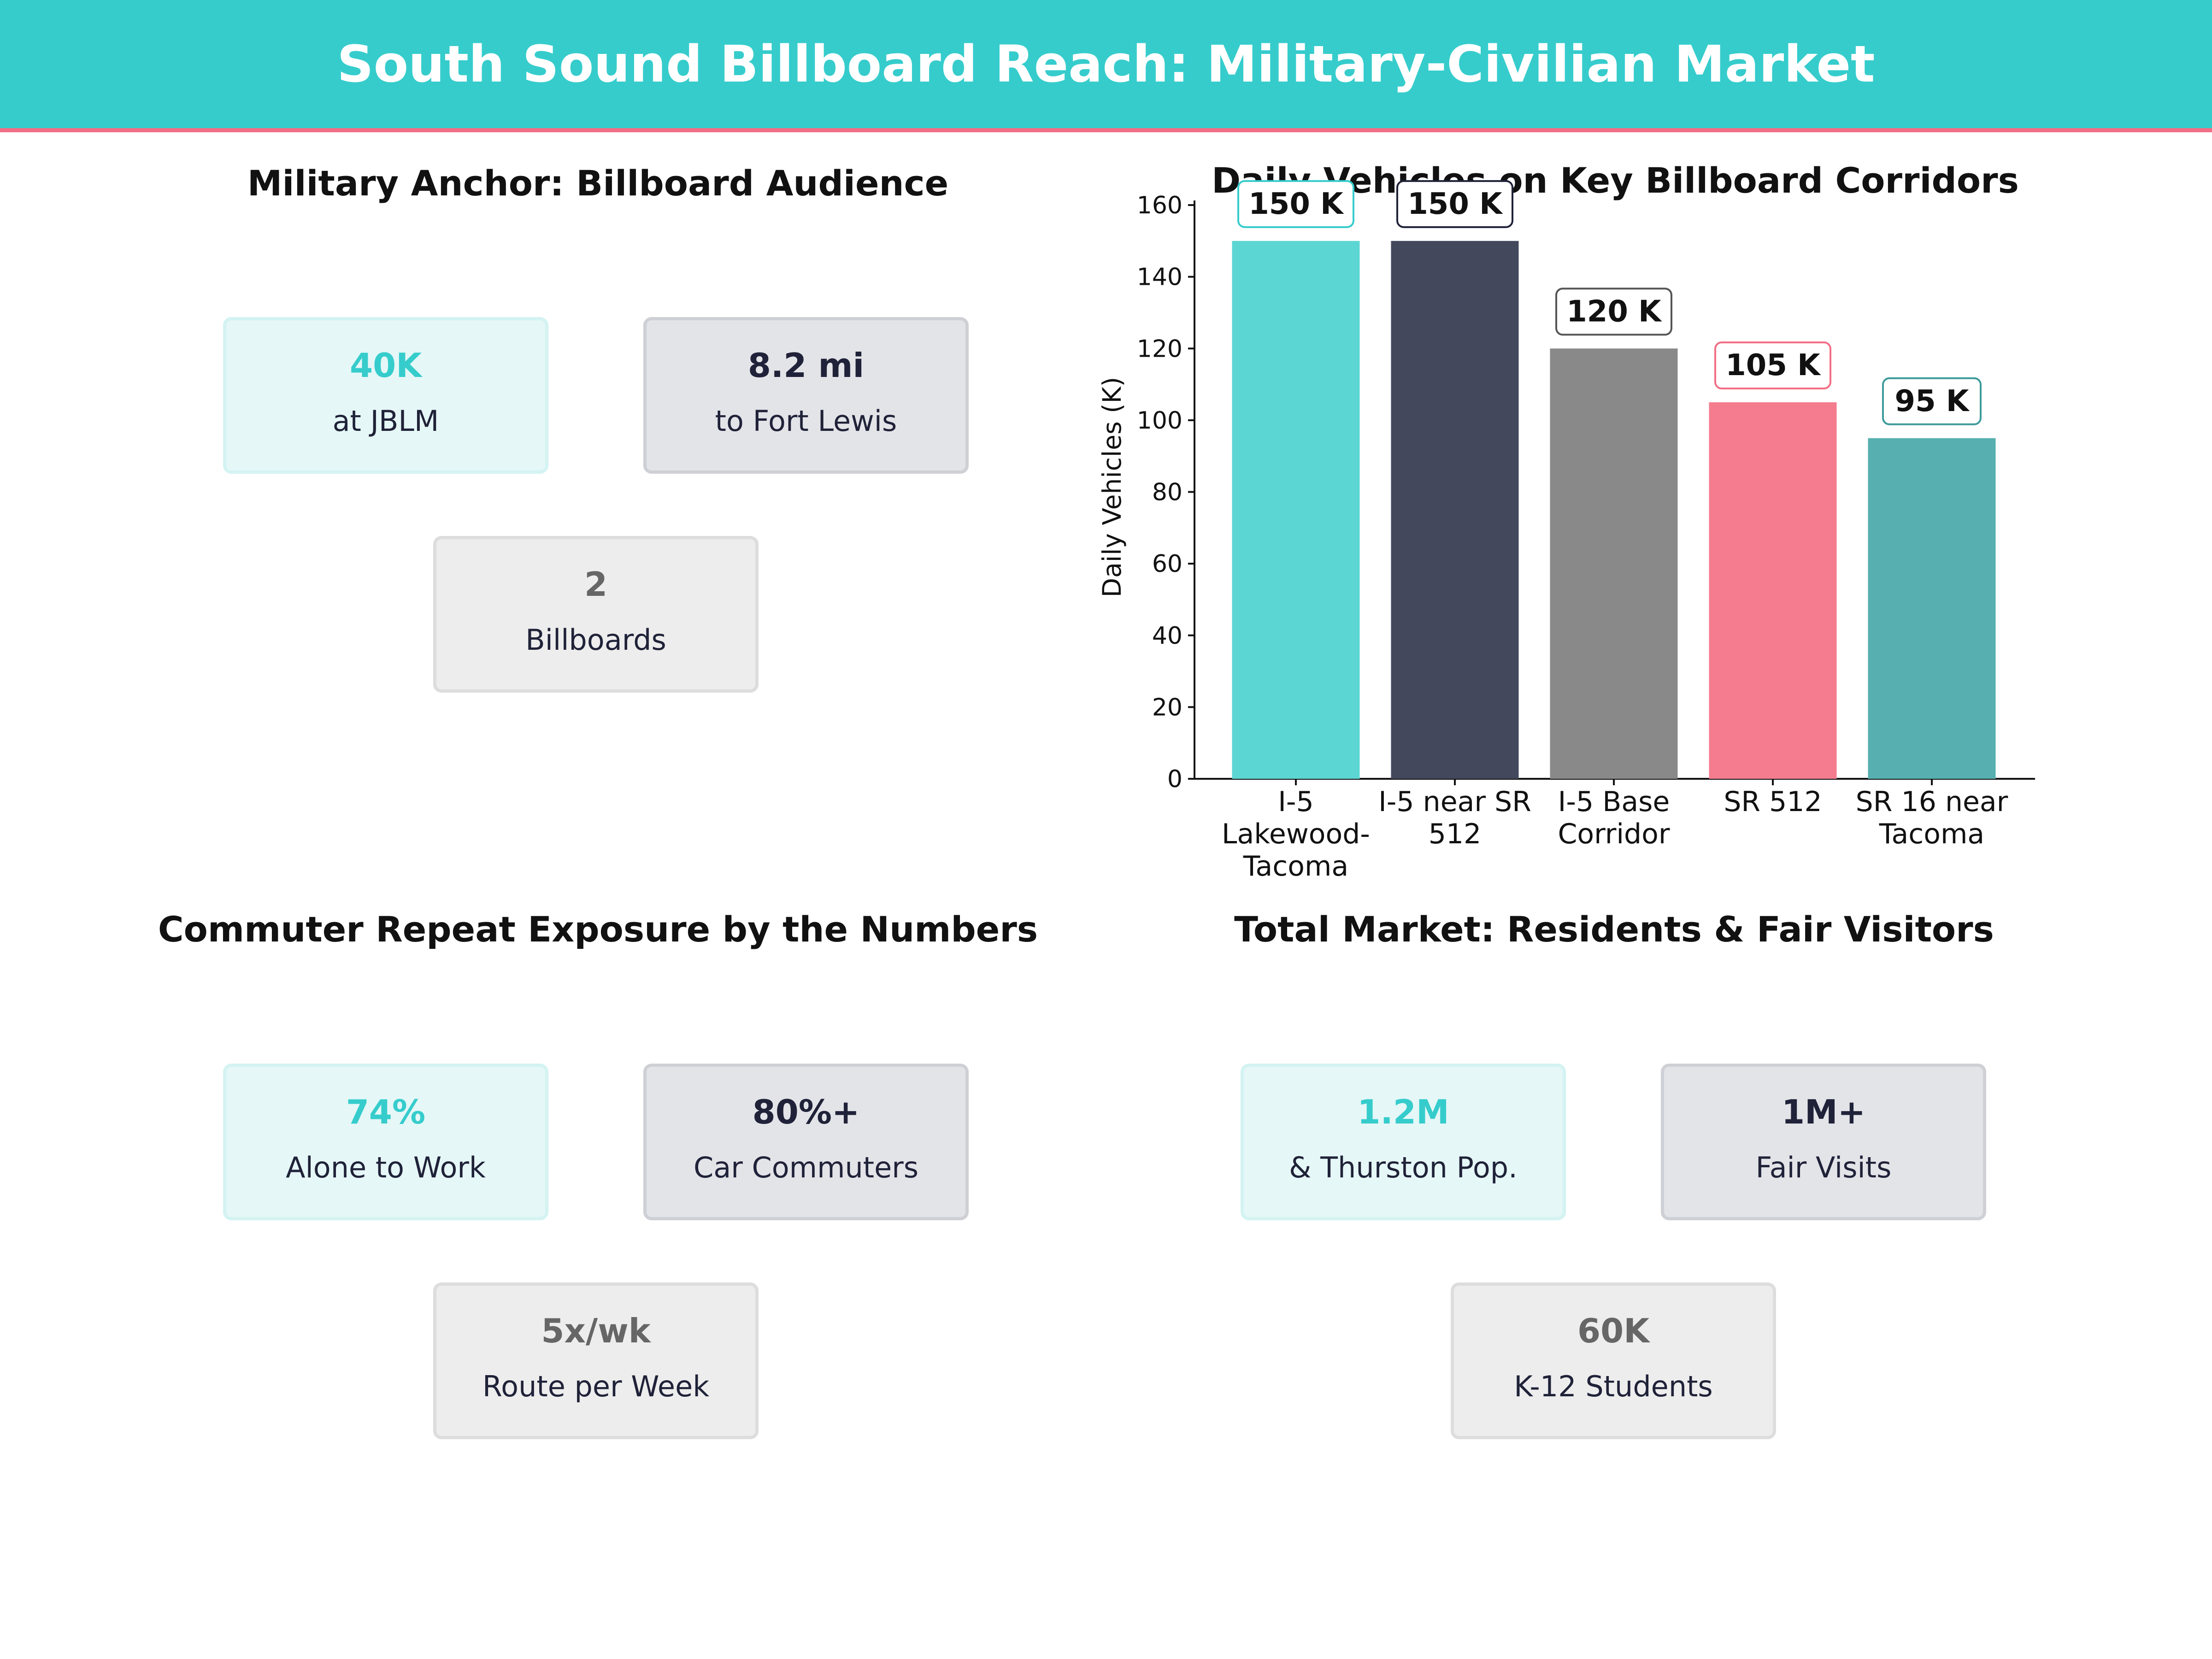 This screenshot has width=2212, height=1659. What do you see at coordinates (1614, 929) in the screenshot?
I see `market-panel-title: Total Market: Residents & Fair Visitors` at bounding box center [1614, 929].